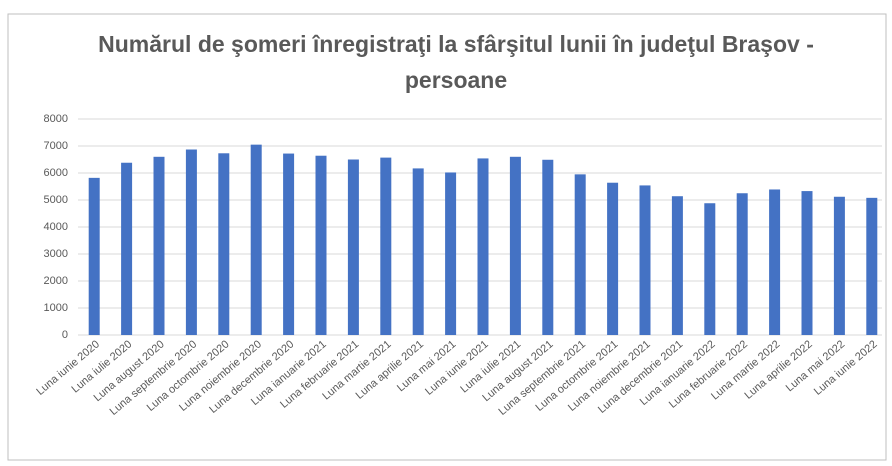  What do you see at coordinates (56, 119) in the screenshot?
I see `y-tick-label: 8000` at bounding box center [56, 119].